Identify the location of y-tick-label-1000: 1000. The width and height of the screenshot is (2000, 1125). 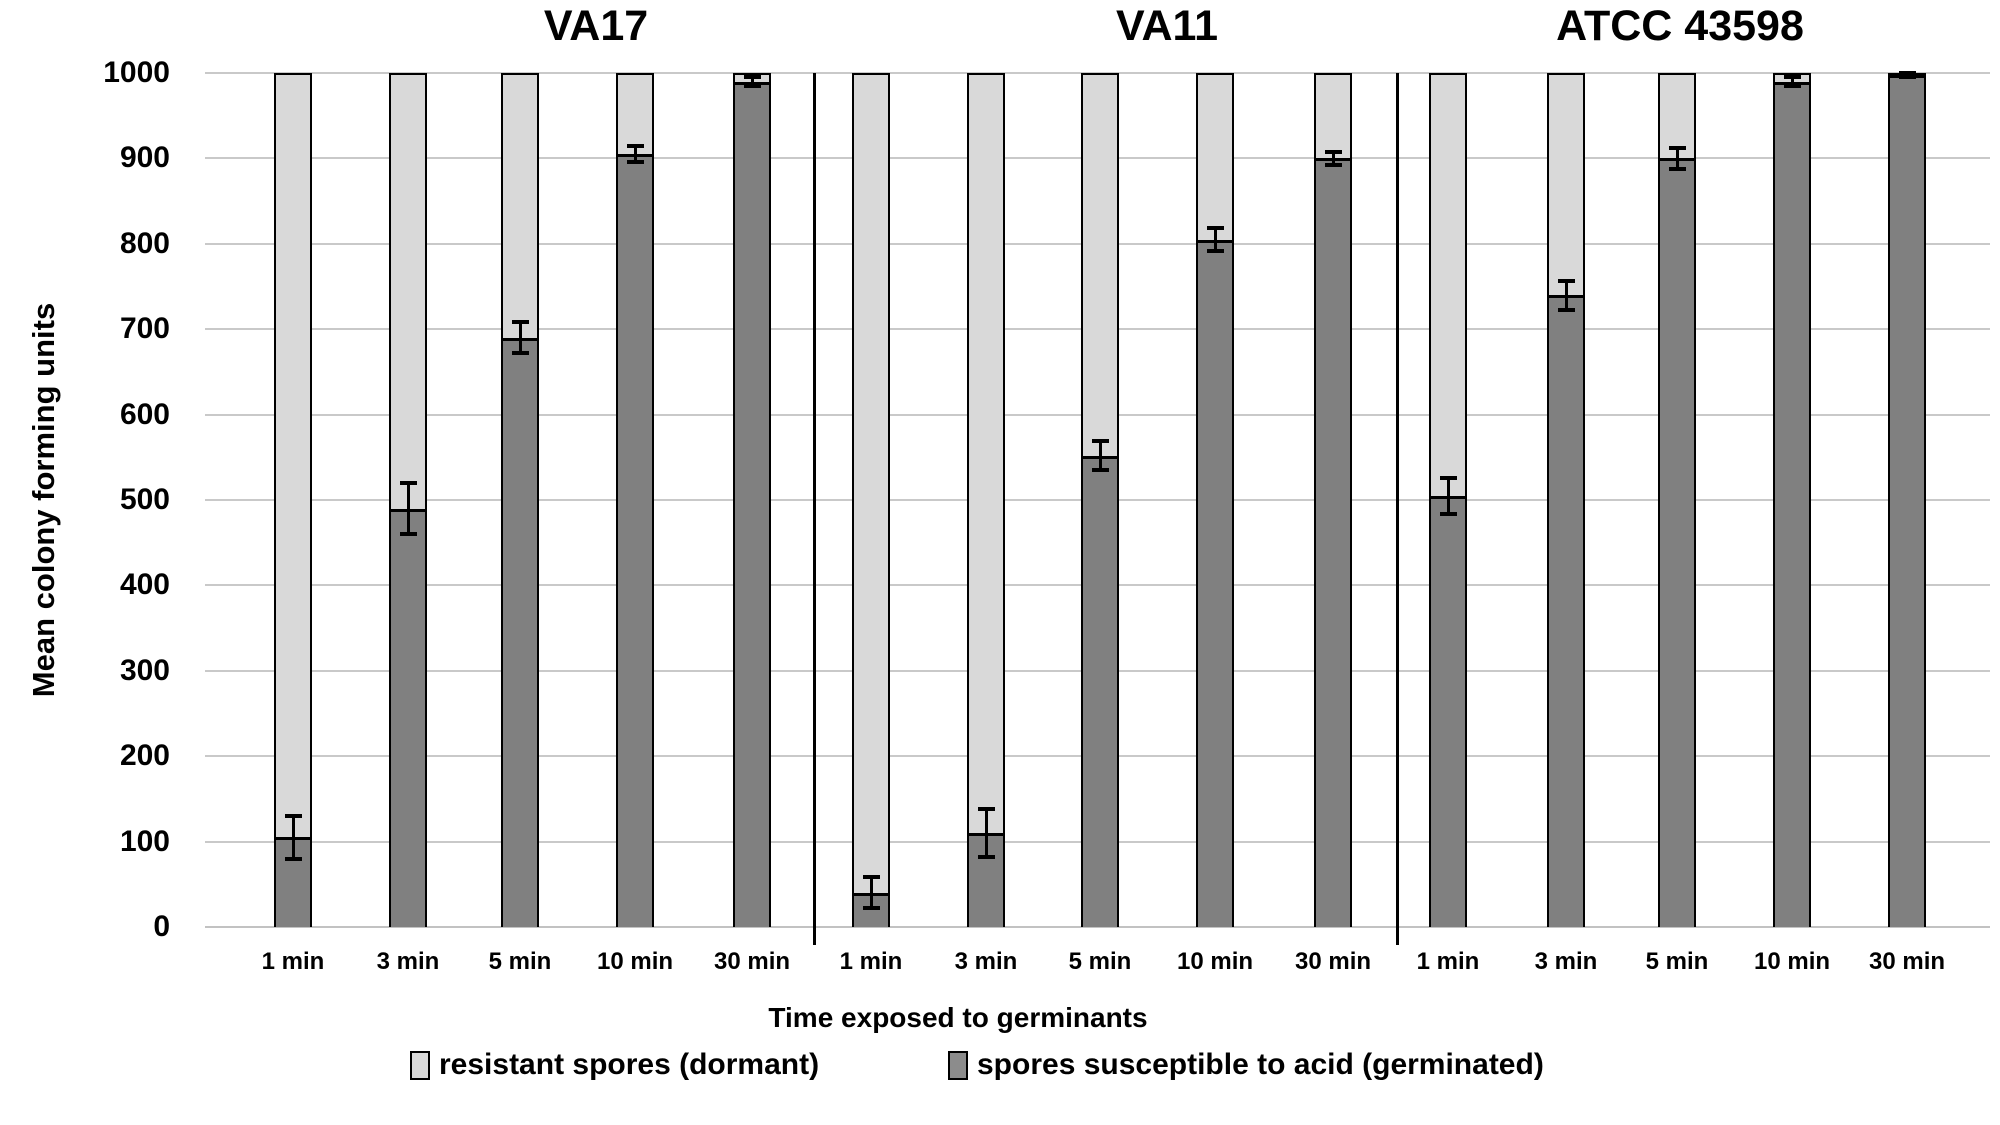
(136, 72).